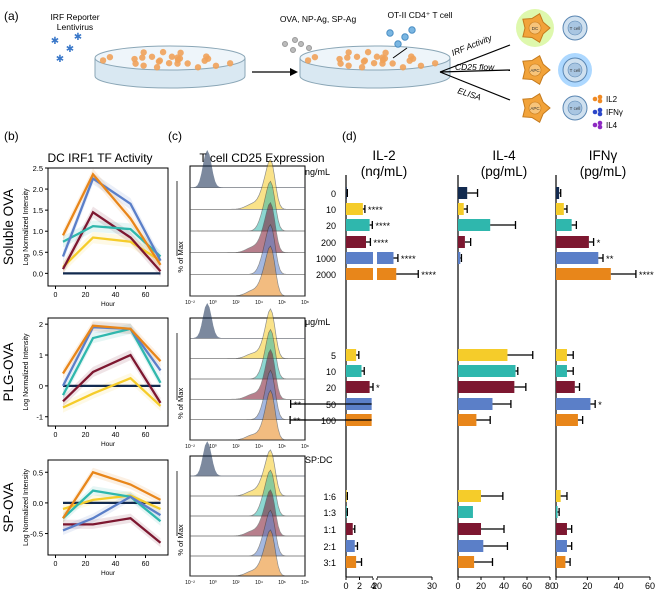  I want to click on y-tick-label: -0.5, so click(36, 534).